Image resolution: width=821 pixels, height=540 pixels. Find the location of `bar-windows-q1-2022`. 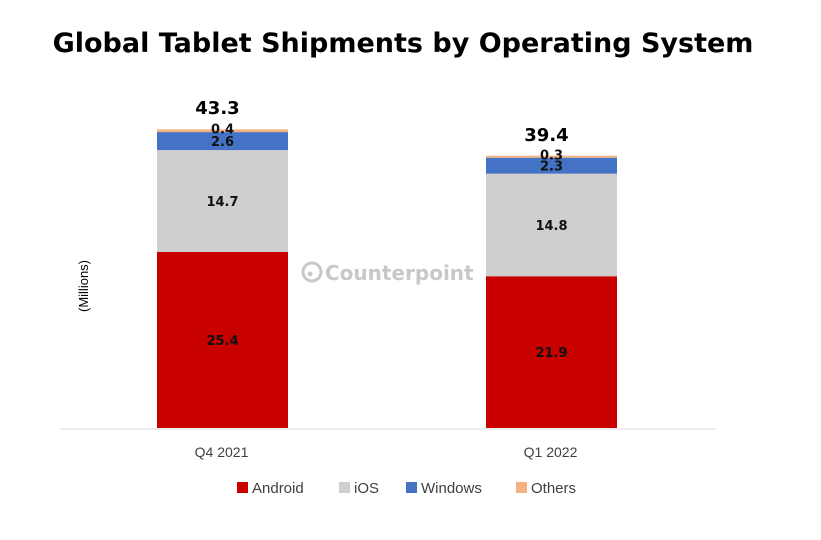

bar-windows-q1-2022 is located at coordinates (551, 165).